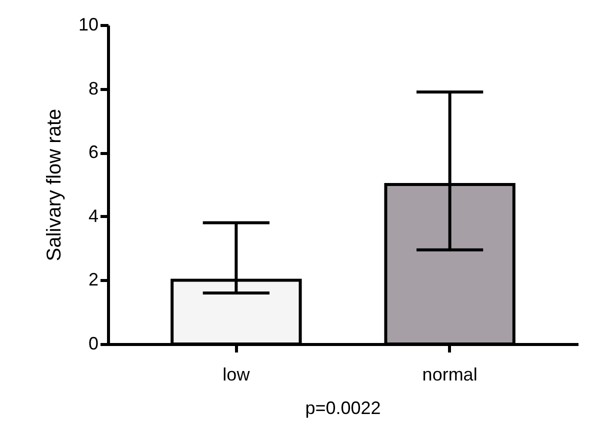  What do you see at coordinates (93, 152) in the screenshot?
I see `y-tick-label: 6` at bounding box center [93, 152].